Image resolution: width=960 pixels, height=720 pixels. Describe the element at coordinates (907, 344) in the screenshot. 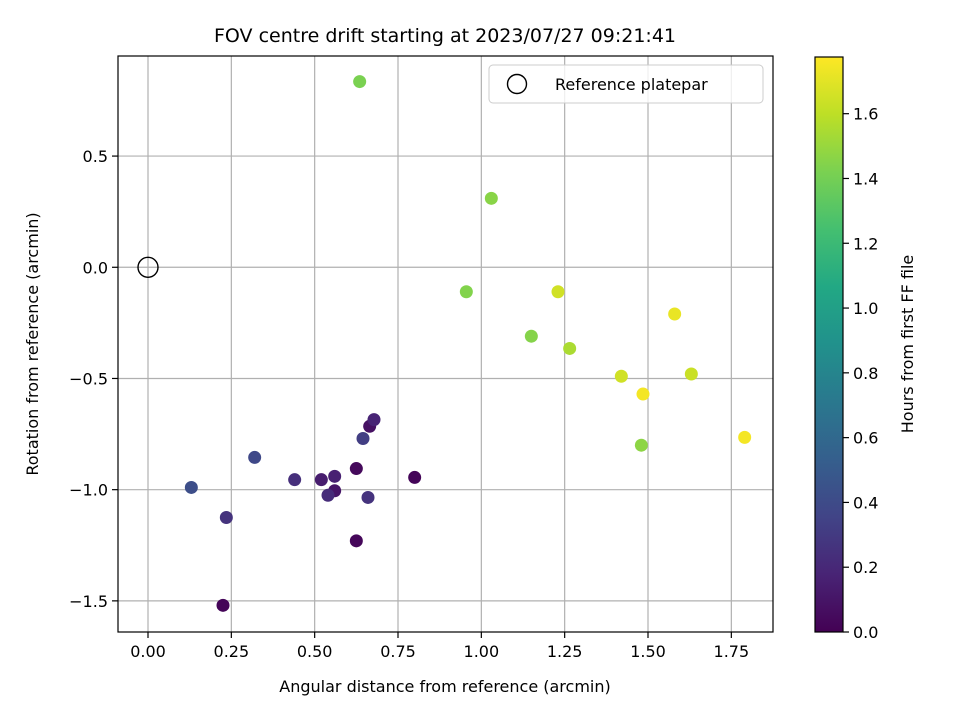

I see `colorbar-label: Hours from first FF file` at that location.